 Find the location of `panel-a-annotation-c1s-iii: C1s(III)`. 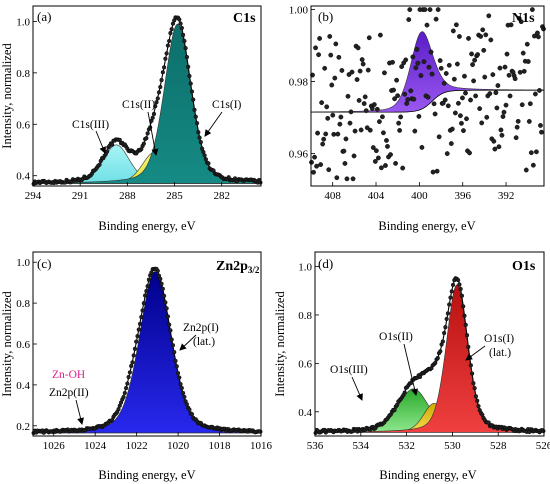

panel-a-annotation-c1s-iii: C1s(III) is located at coordinates (90, 125).